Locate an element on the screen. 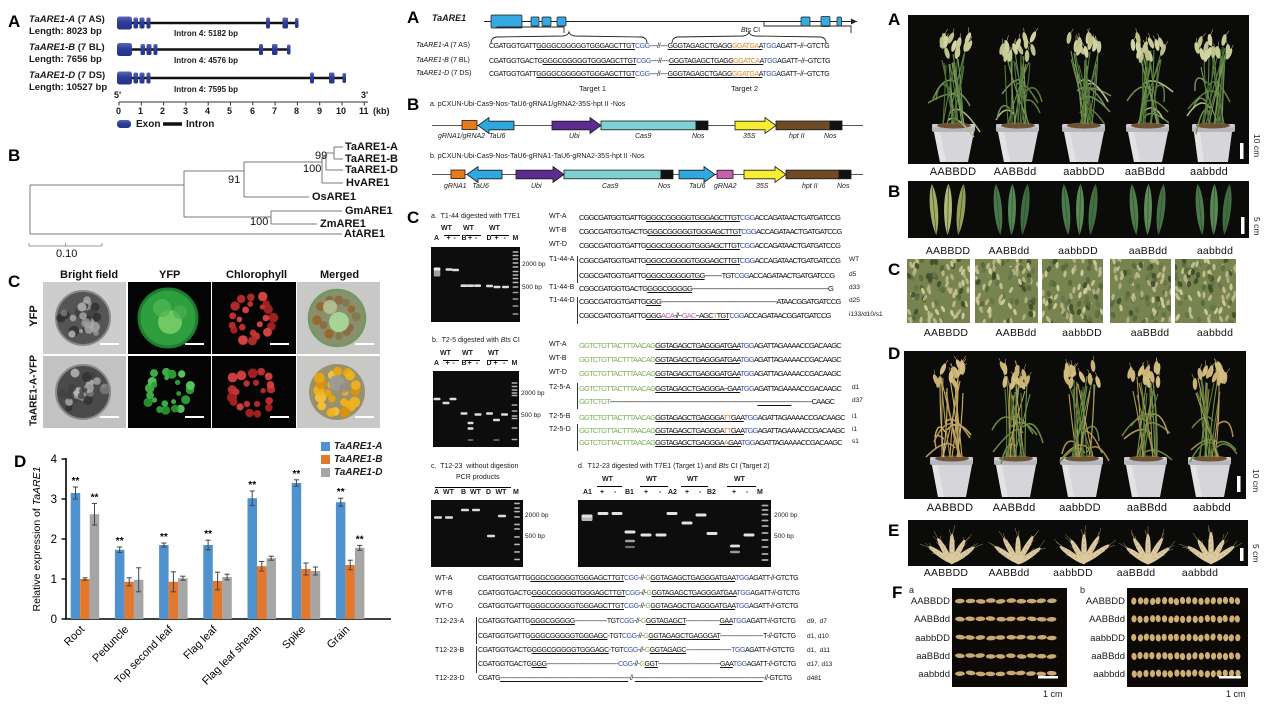 The width and height of the screenshot is (1269, 712). svg-text: Grain is located at coordinates (339, 638).